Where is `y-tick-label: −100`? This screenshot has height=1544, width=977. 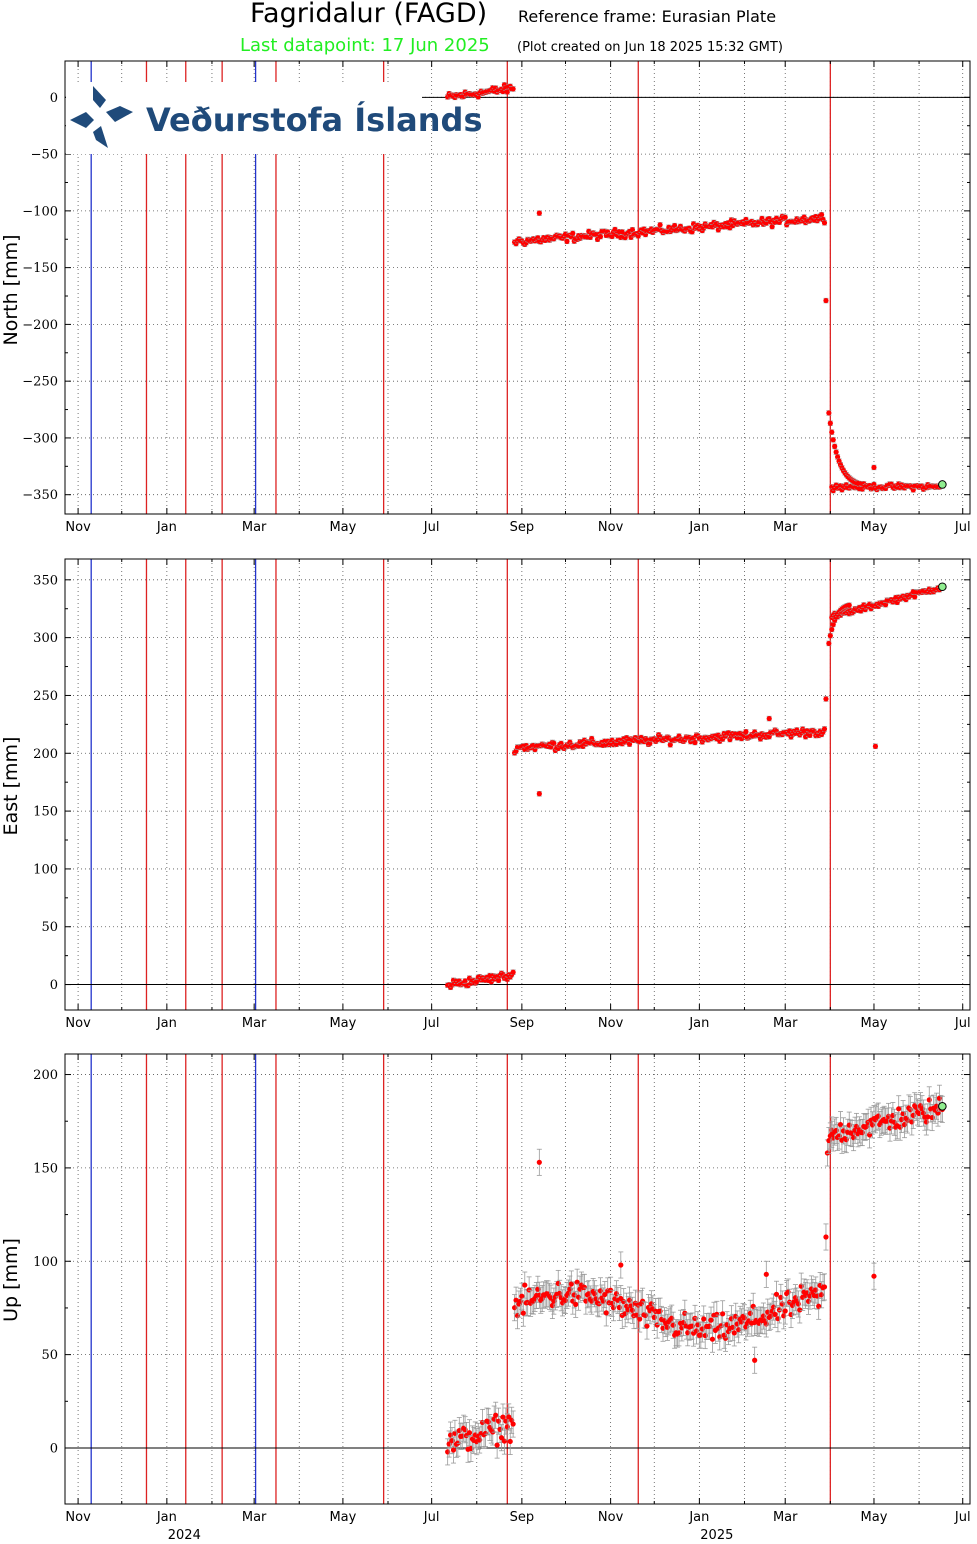 y-tick-label: −100 is located at coordinates (40, 211).